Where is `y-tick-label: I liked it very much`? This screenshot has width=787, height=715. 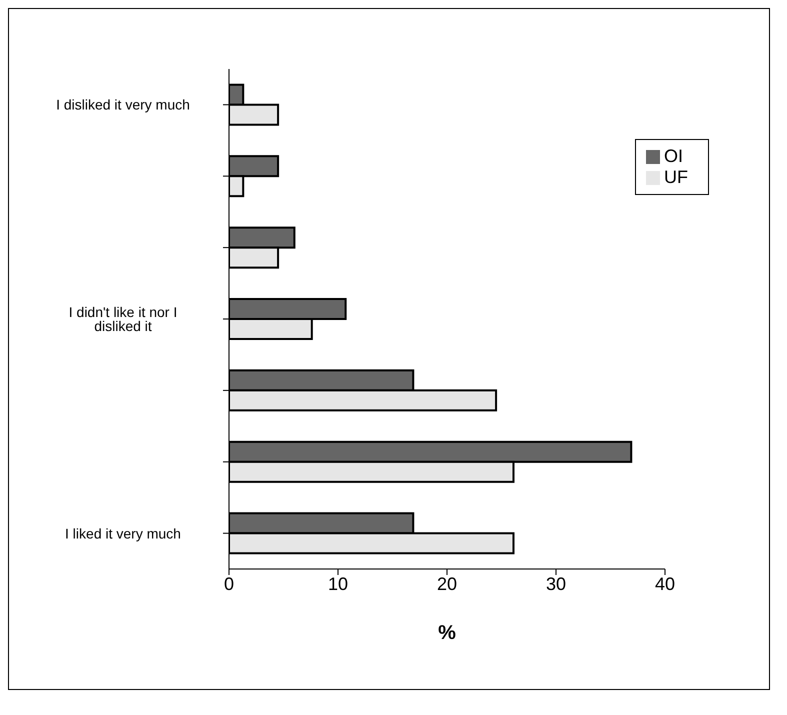
y-tick-label: I liked it very much is located at coordinates (123, 533).